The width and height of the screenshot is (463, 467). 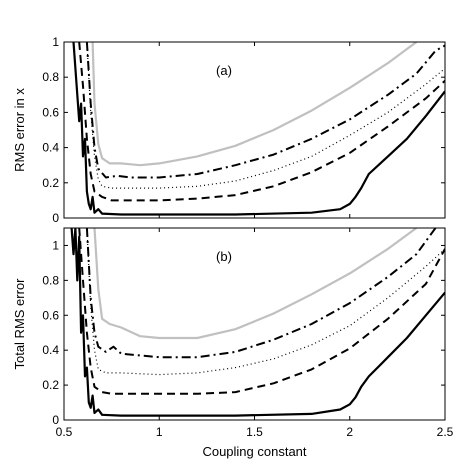 I want to click on y-axis-label: Total RMS error, so click(x=19, y=324).